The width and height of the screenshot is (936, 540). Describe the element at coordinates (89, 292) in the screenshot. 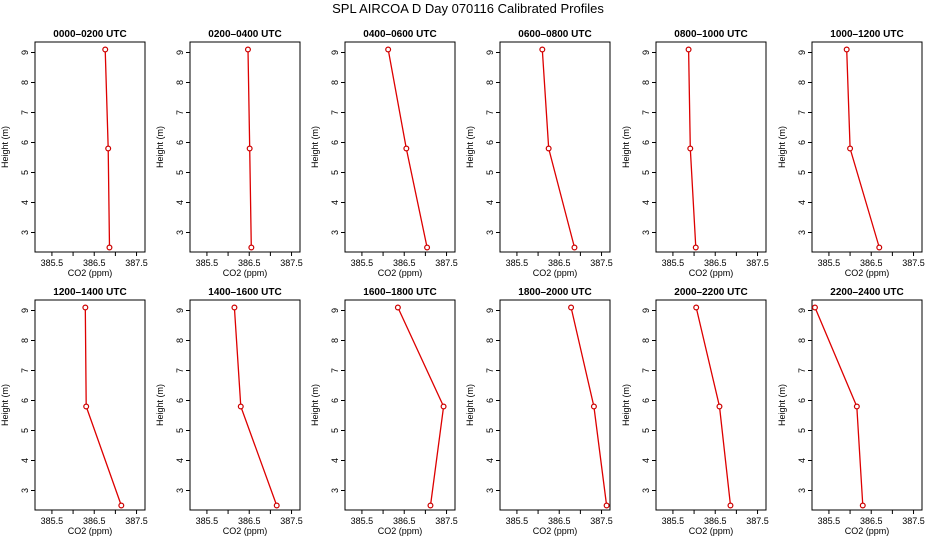

I see `panel-title: 1200–1400 UTC` at that location.